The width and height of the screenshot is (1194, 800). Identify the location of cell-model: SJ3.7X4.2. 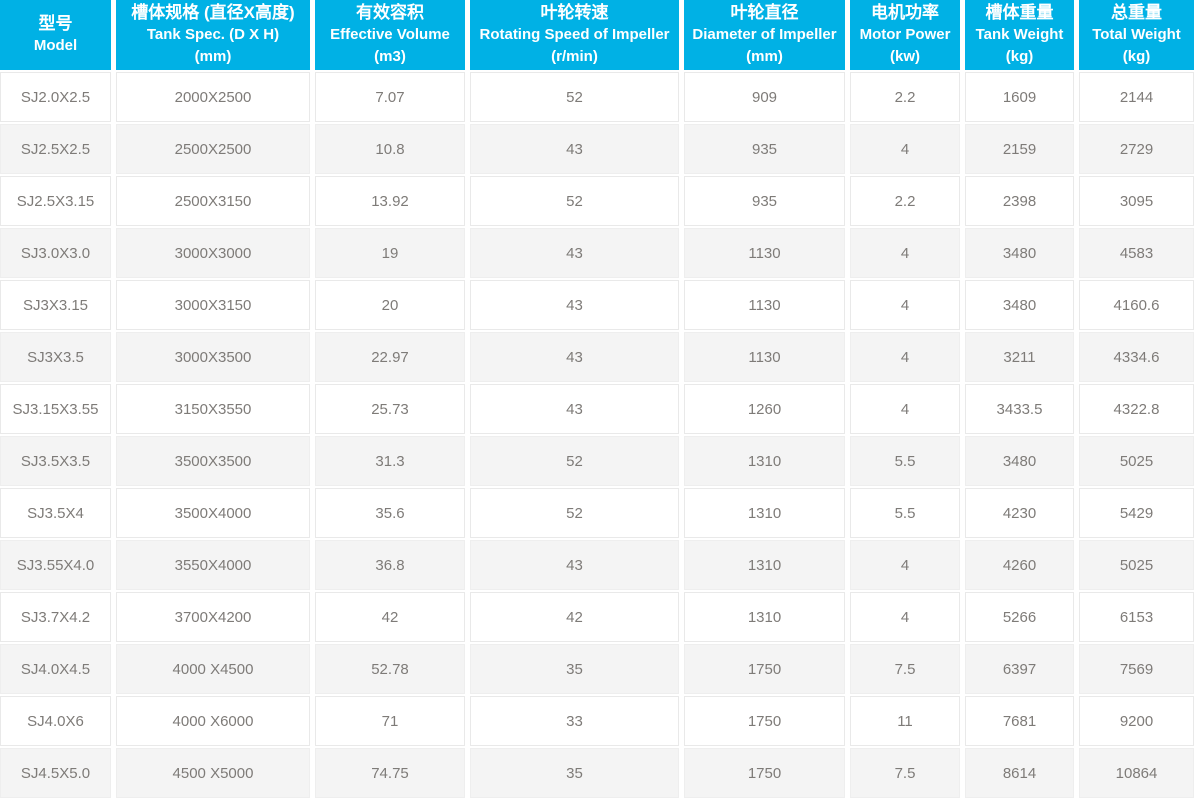
(55, 617).